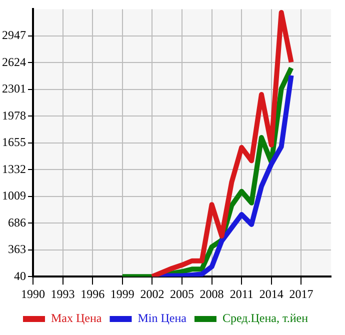 The width and height of the screenshot is (345, 335). What do you see at coordinates (76, 318) in the screenshot?
I see `legend-label: Max Цена` at bounding box center [76, 318].